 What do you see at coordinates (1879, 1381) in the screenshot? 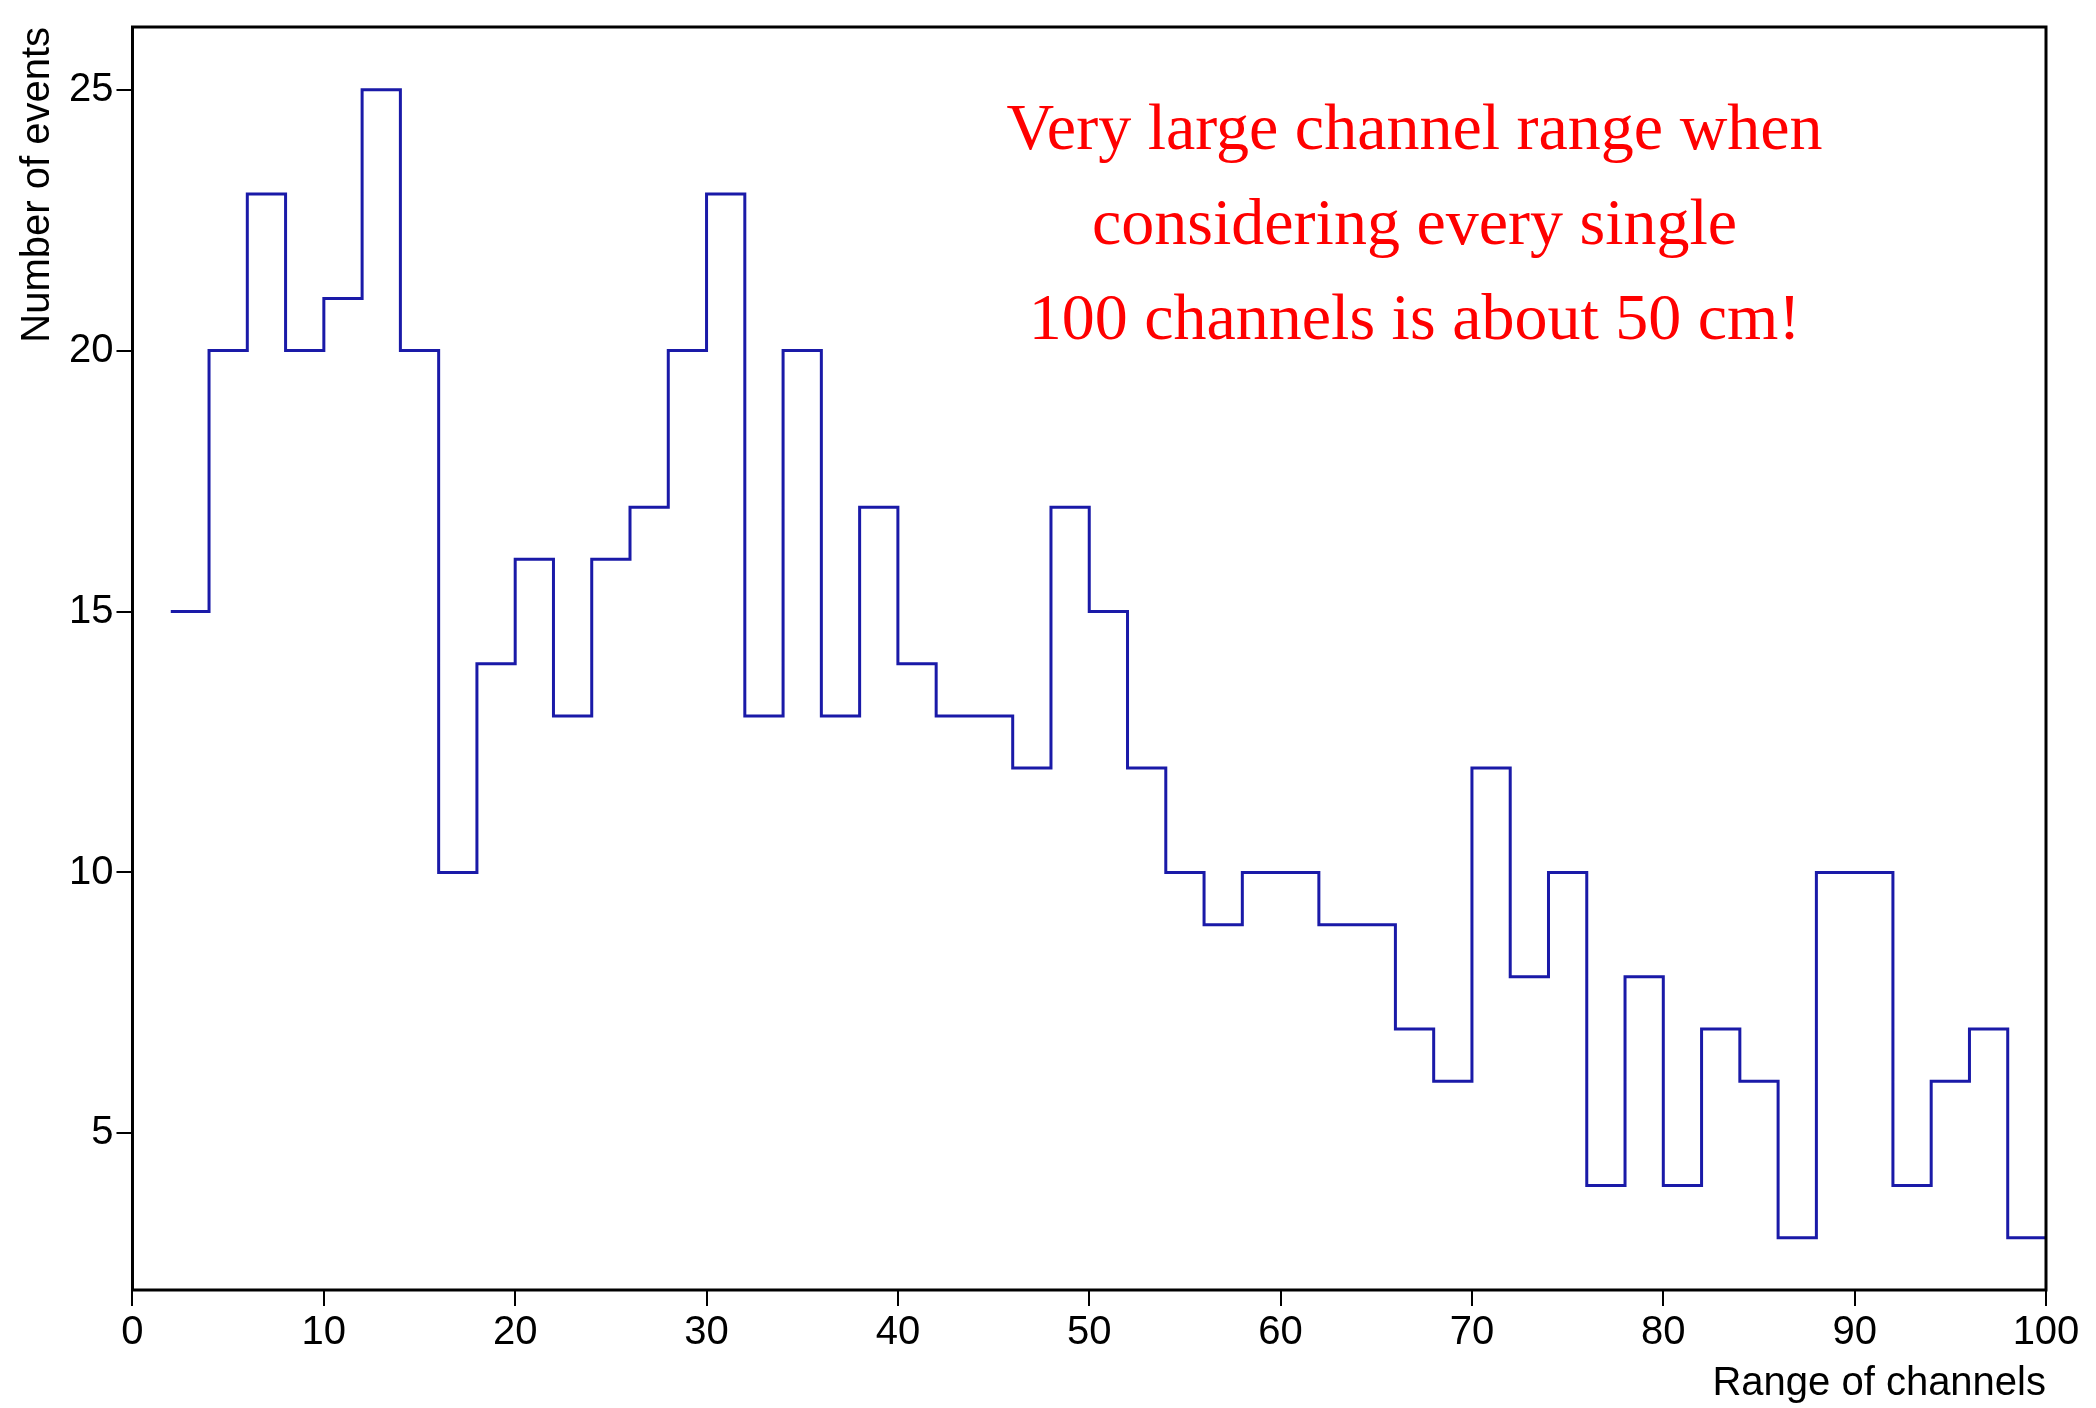
I see `x-axis-title: Range of channels` at bounding box center [1879, 1381].